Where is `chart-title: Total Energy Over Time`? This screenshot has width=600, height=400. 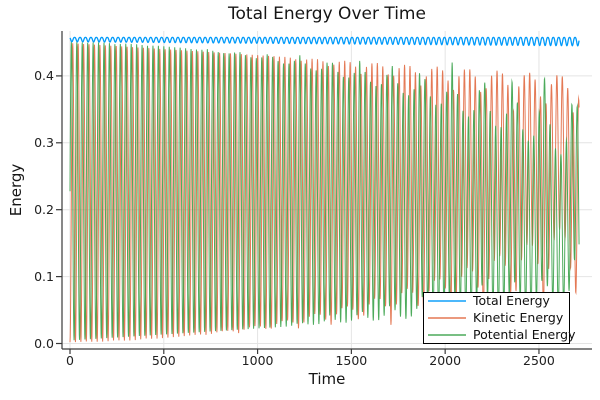
chart-title: Total Energy Over Time is located at coordinates (327, 14).